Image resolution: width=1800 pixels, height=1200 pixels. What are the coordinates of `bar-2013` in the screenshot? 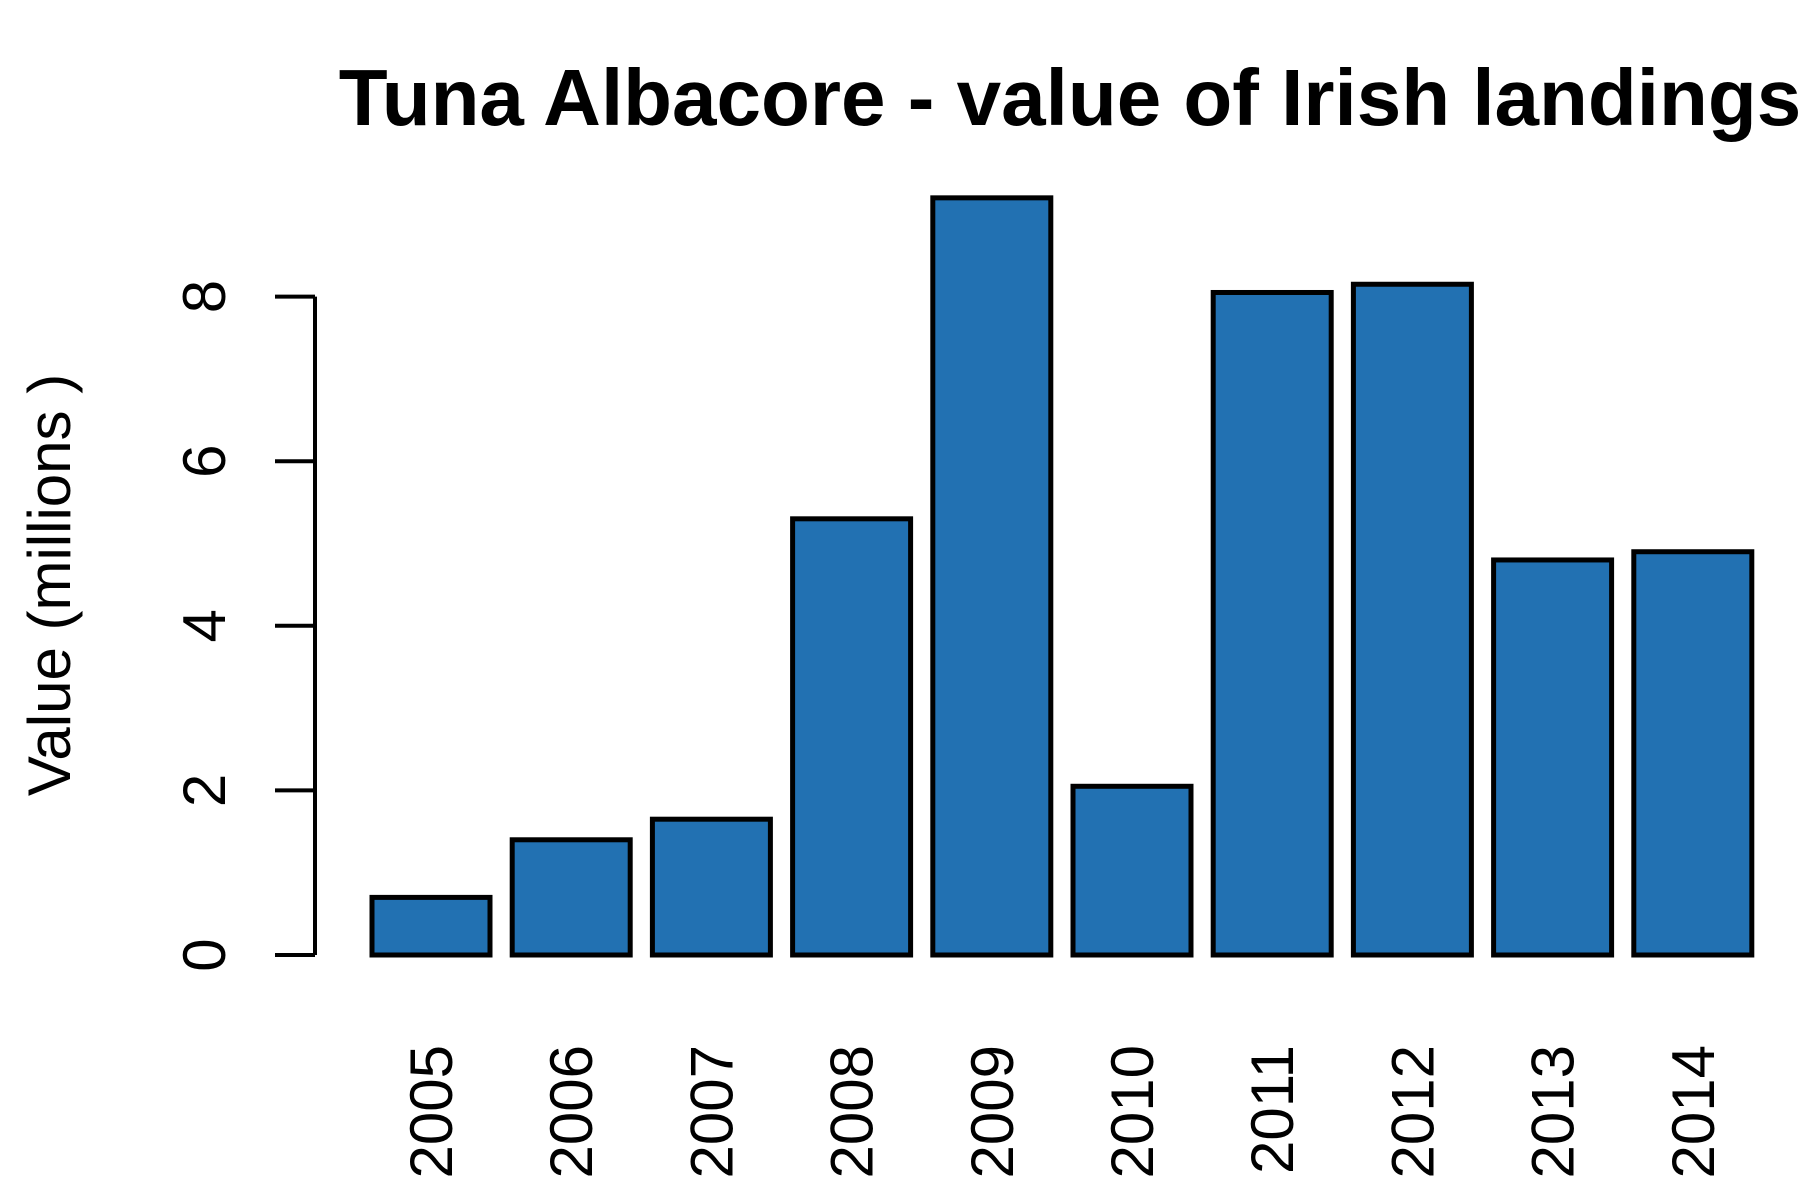 It's located at (1553, 757).